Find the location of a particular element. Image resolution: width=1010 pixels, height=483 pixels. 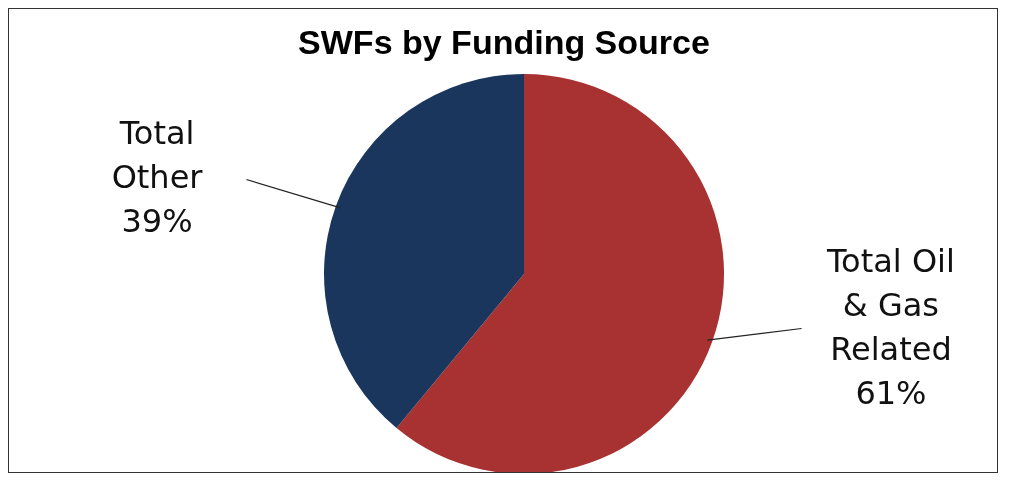

data-label: 39% is located at coordinates (157, 221).